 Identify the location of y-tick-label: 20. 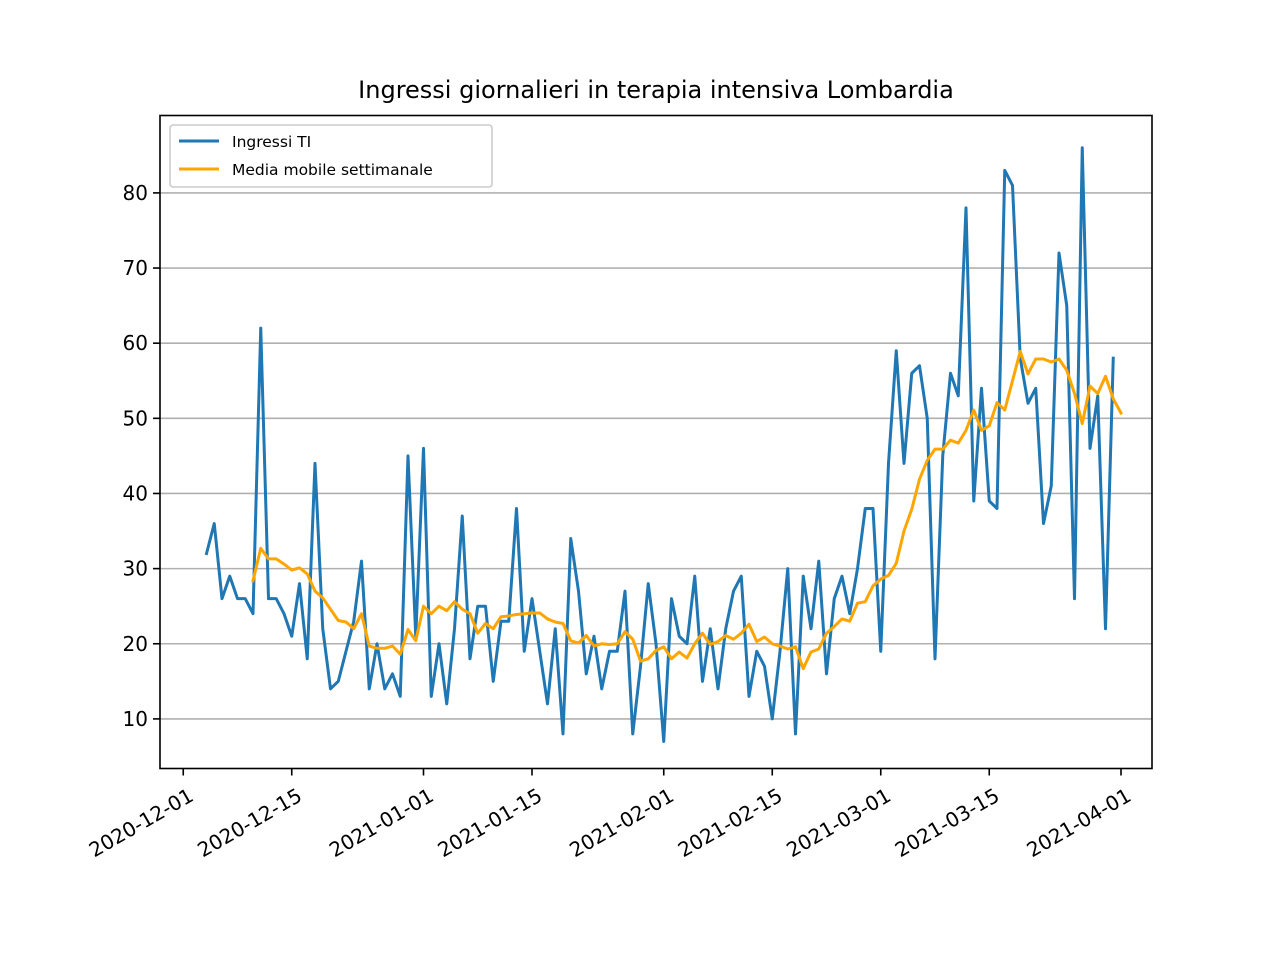
(135, 644).